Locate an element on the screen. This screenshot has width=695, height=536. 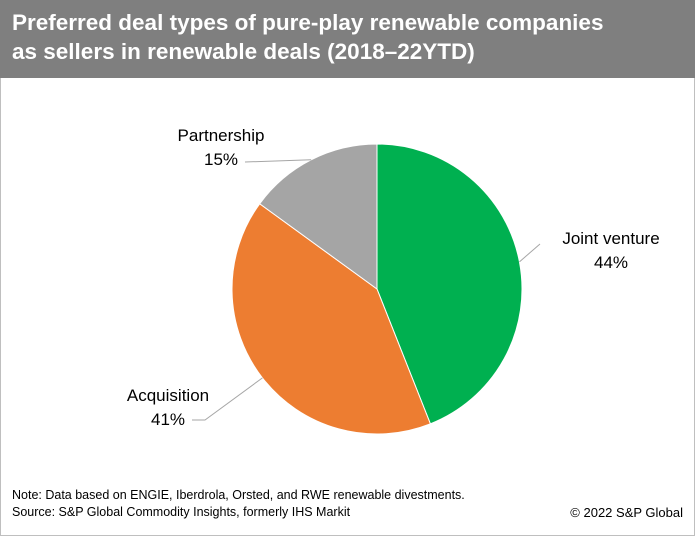
leader-line-acquisition is located at coordinates (227, 399).